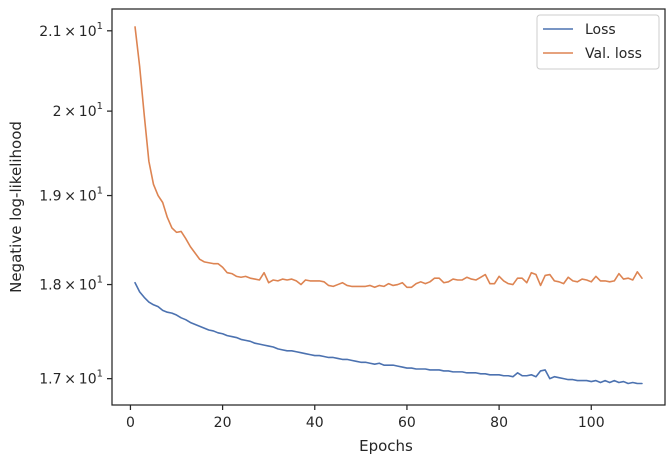 The image size is (671, 463). Describe the element at coordinates (71, 30) in the screenshot. I see `y-tick-label: 2.1 × 10¹` at that location.